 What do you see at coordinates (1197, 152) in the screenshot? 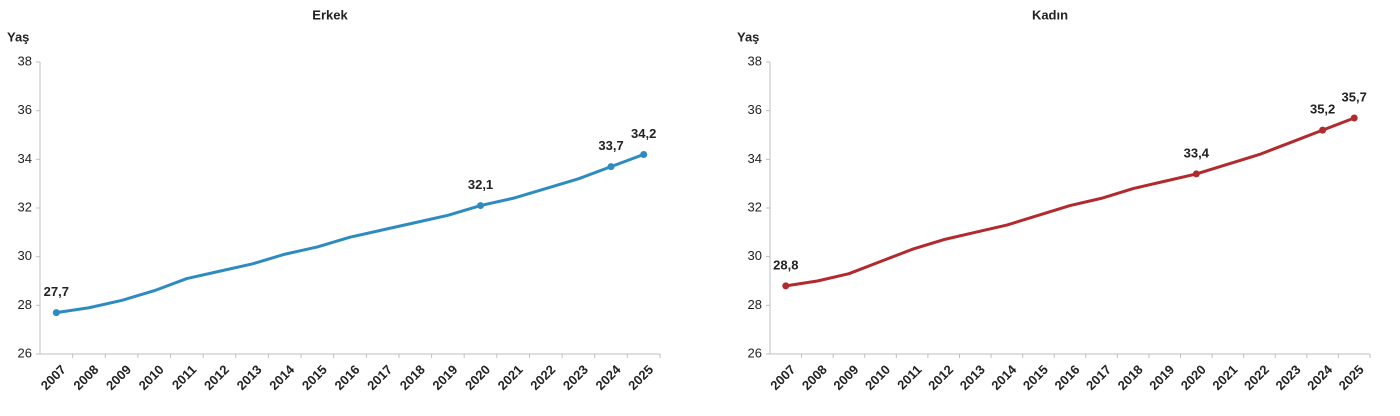
I see `data-label: 33,4` at bounding box center [1197, 152].